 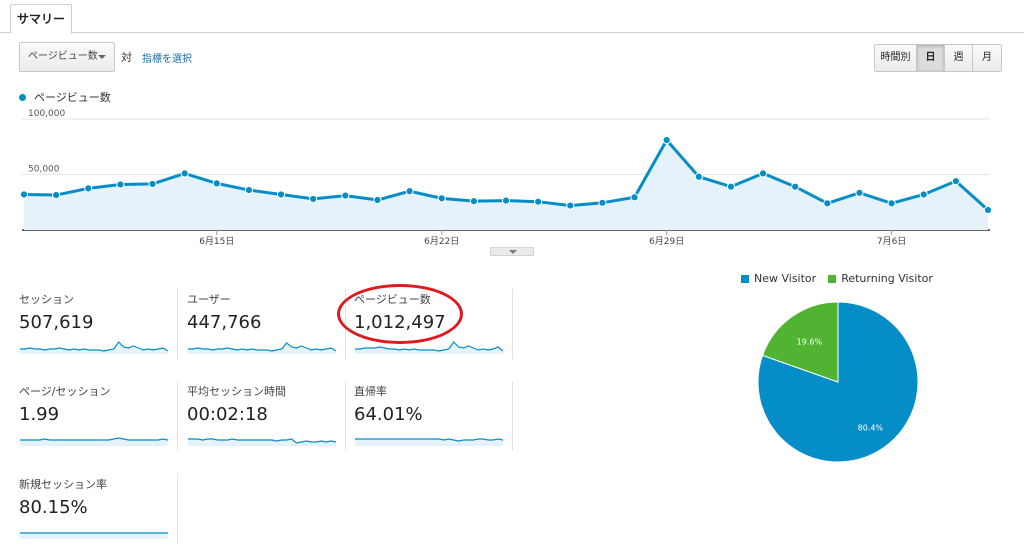 I want to click on metric-value: 80.15%, so click(x=53, y=507).